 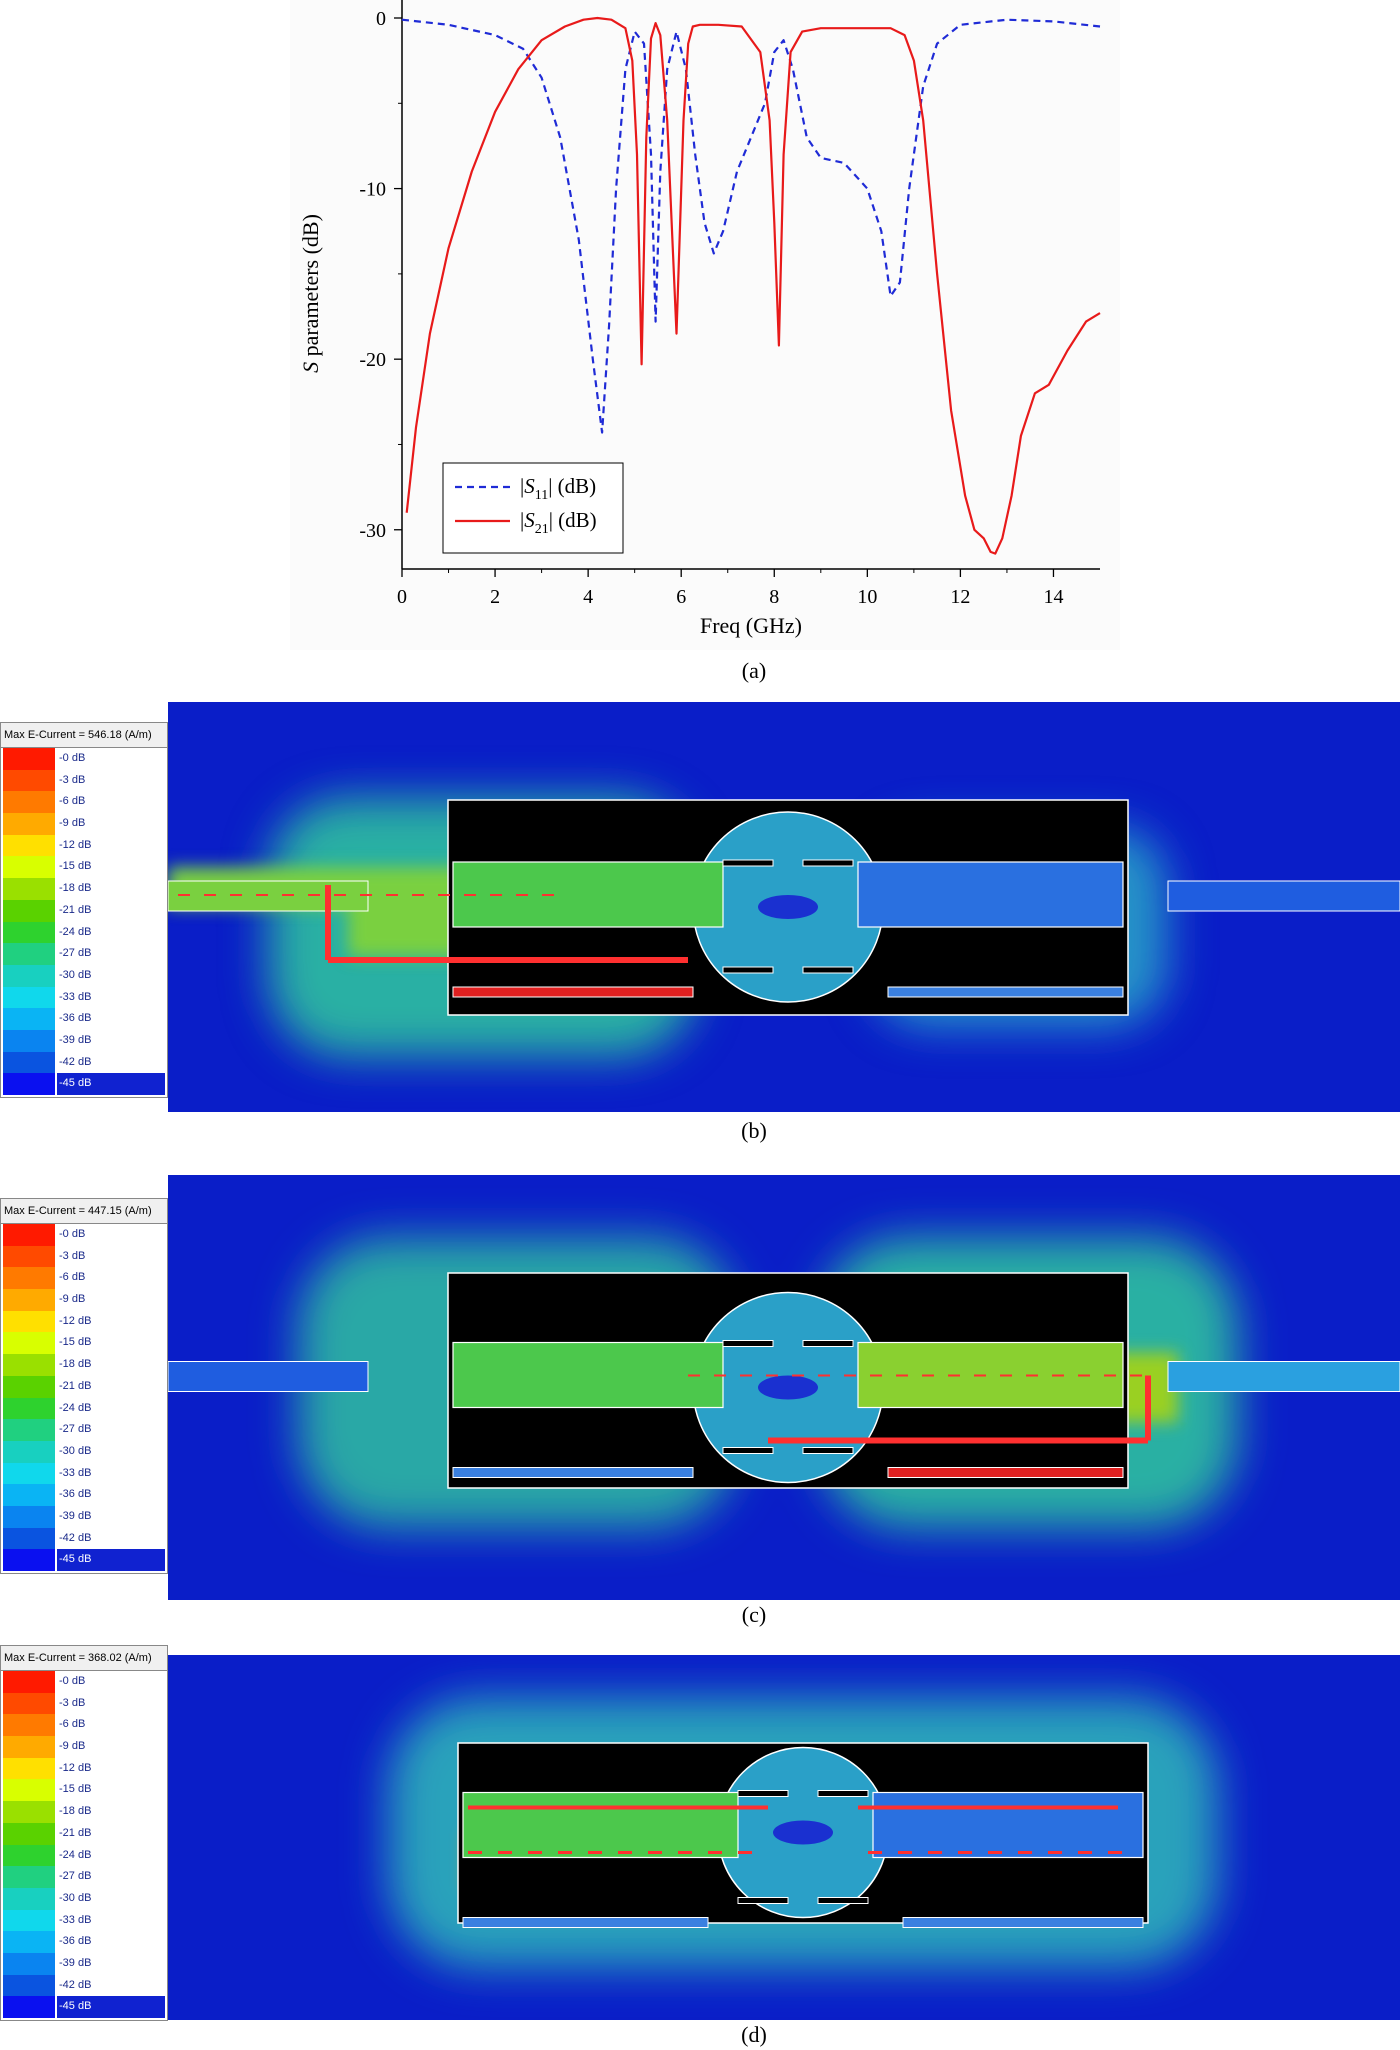 I want to click on colorbar-row: -0 dB, so click(x=84, y=1235).